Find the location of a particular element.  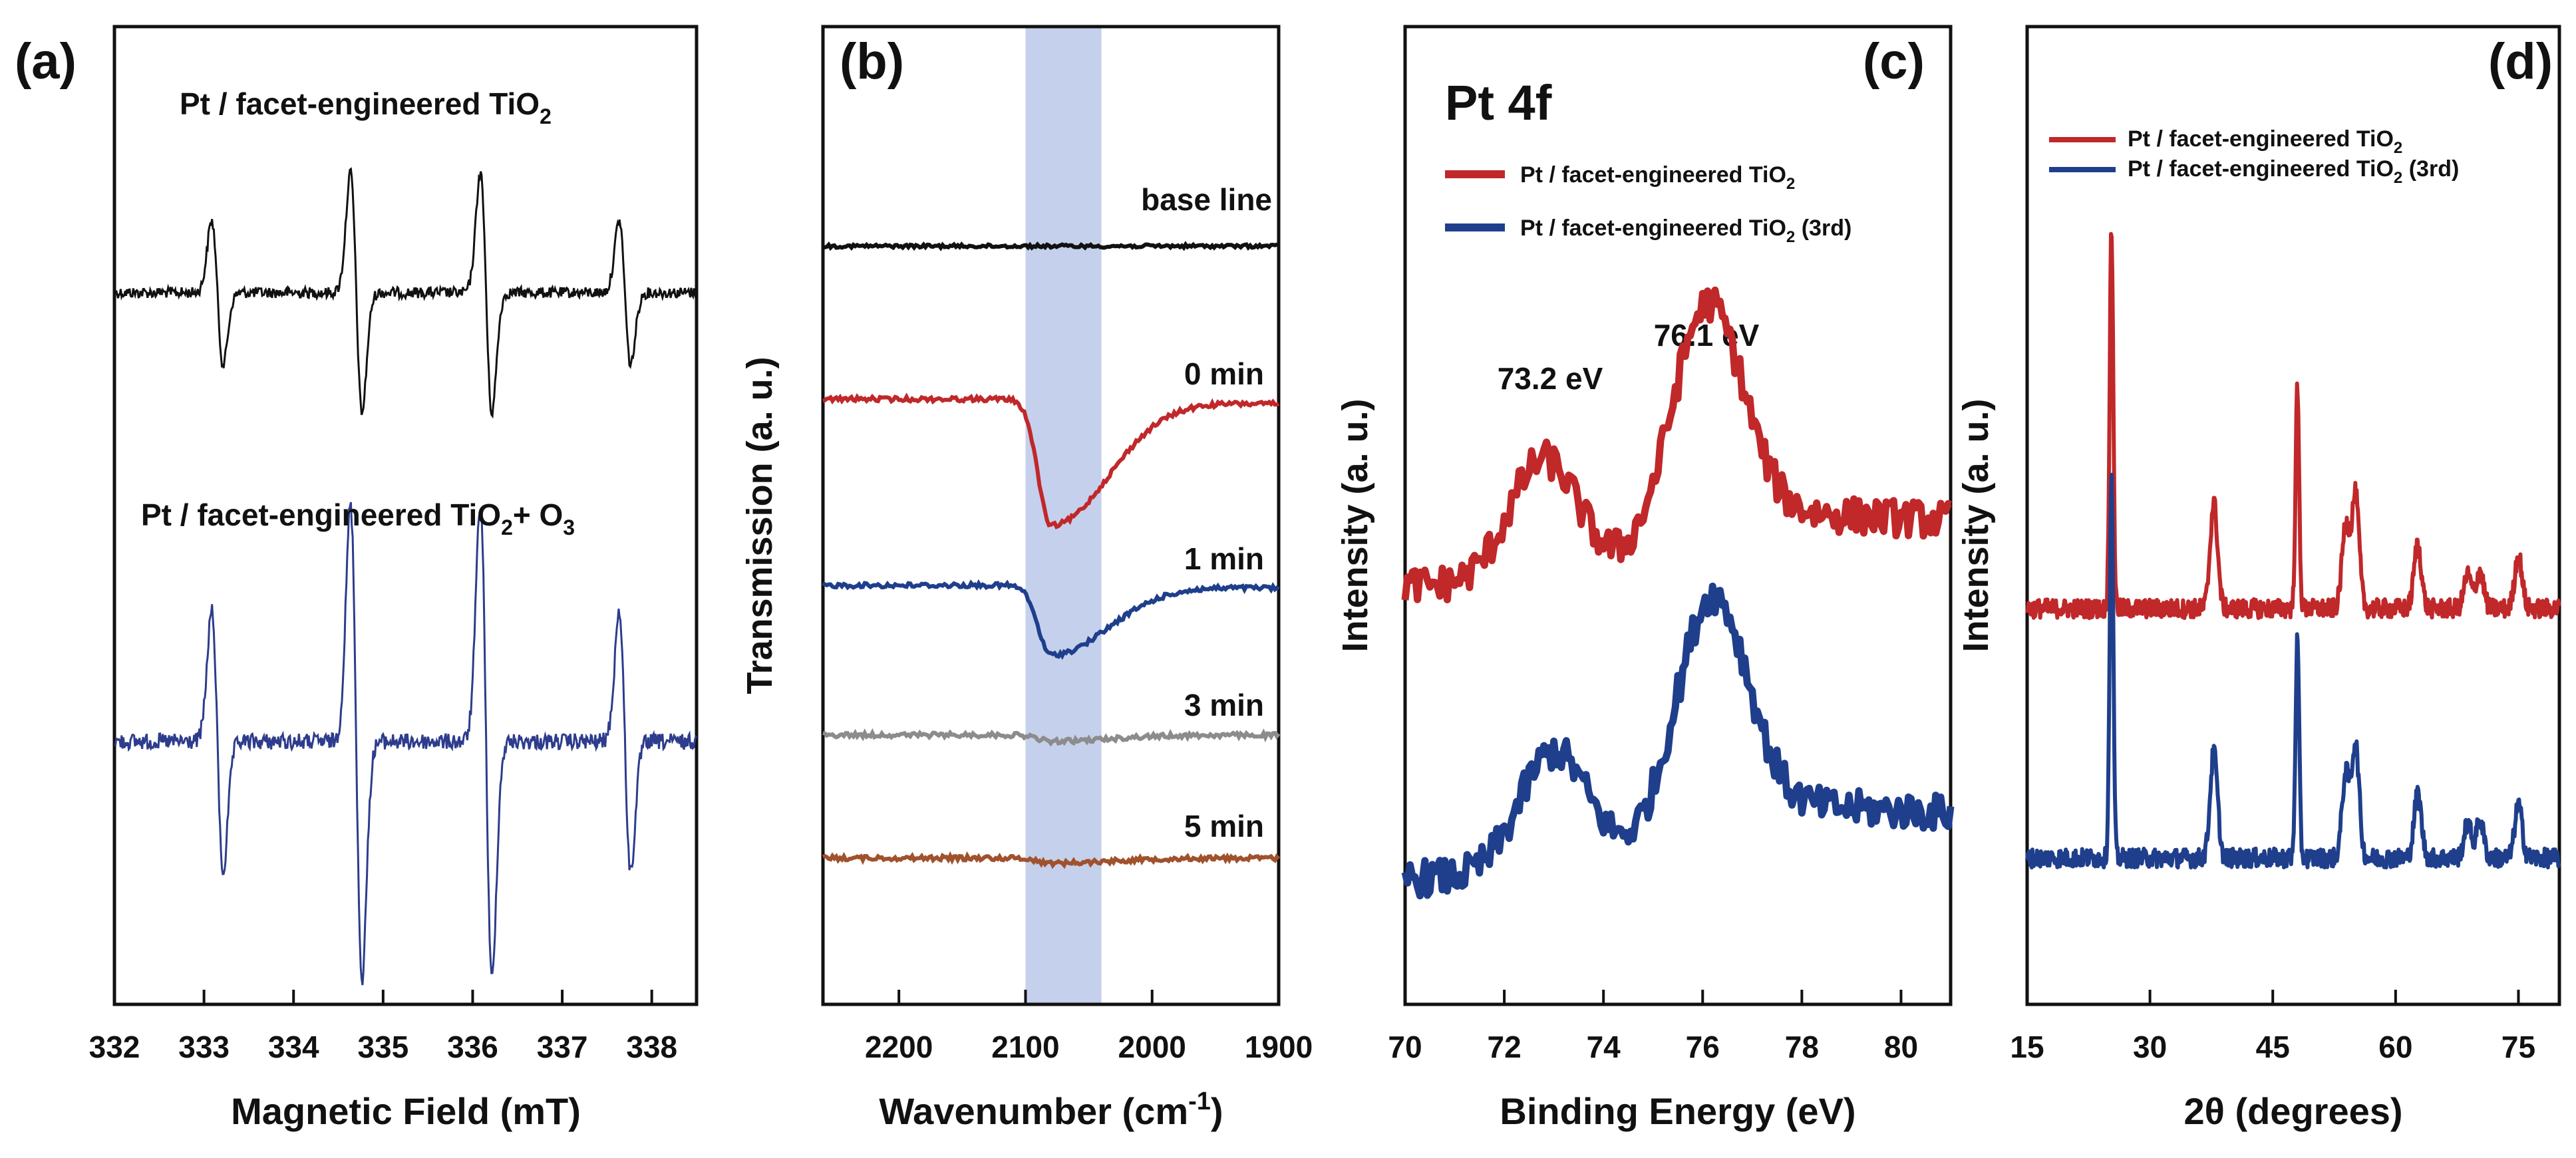

panel-b-series-0min-line is located at coordinates (1051, 460).